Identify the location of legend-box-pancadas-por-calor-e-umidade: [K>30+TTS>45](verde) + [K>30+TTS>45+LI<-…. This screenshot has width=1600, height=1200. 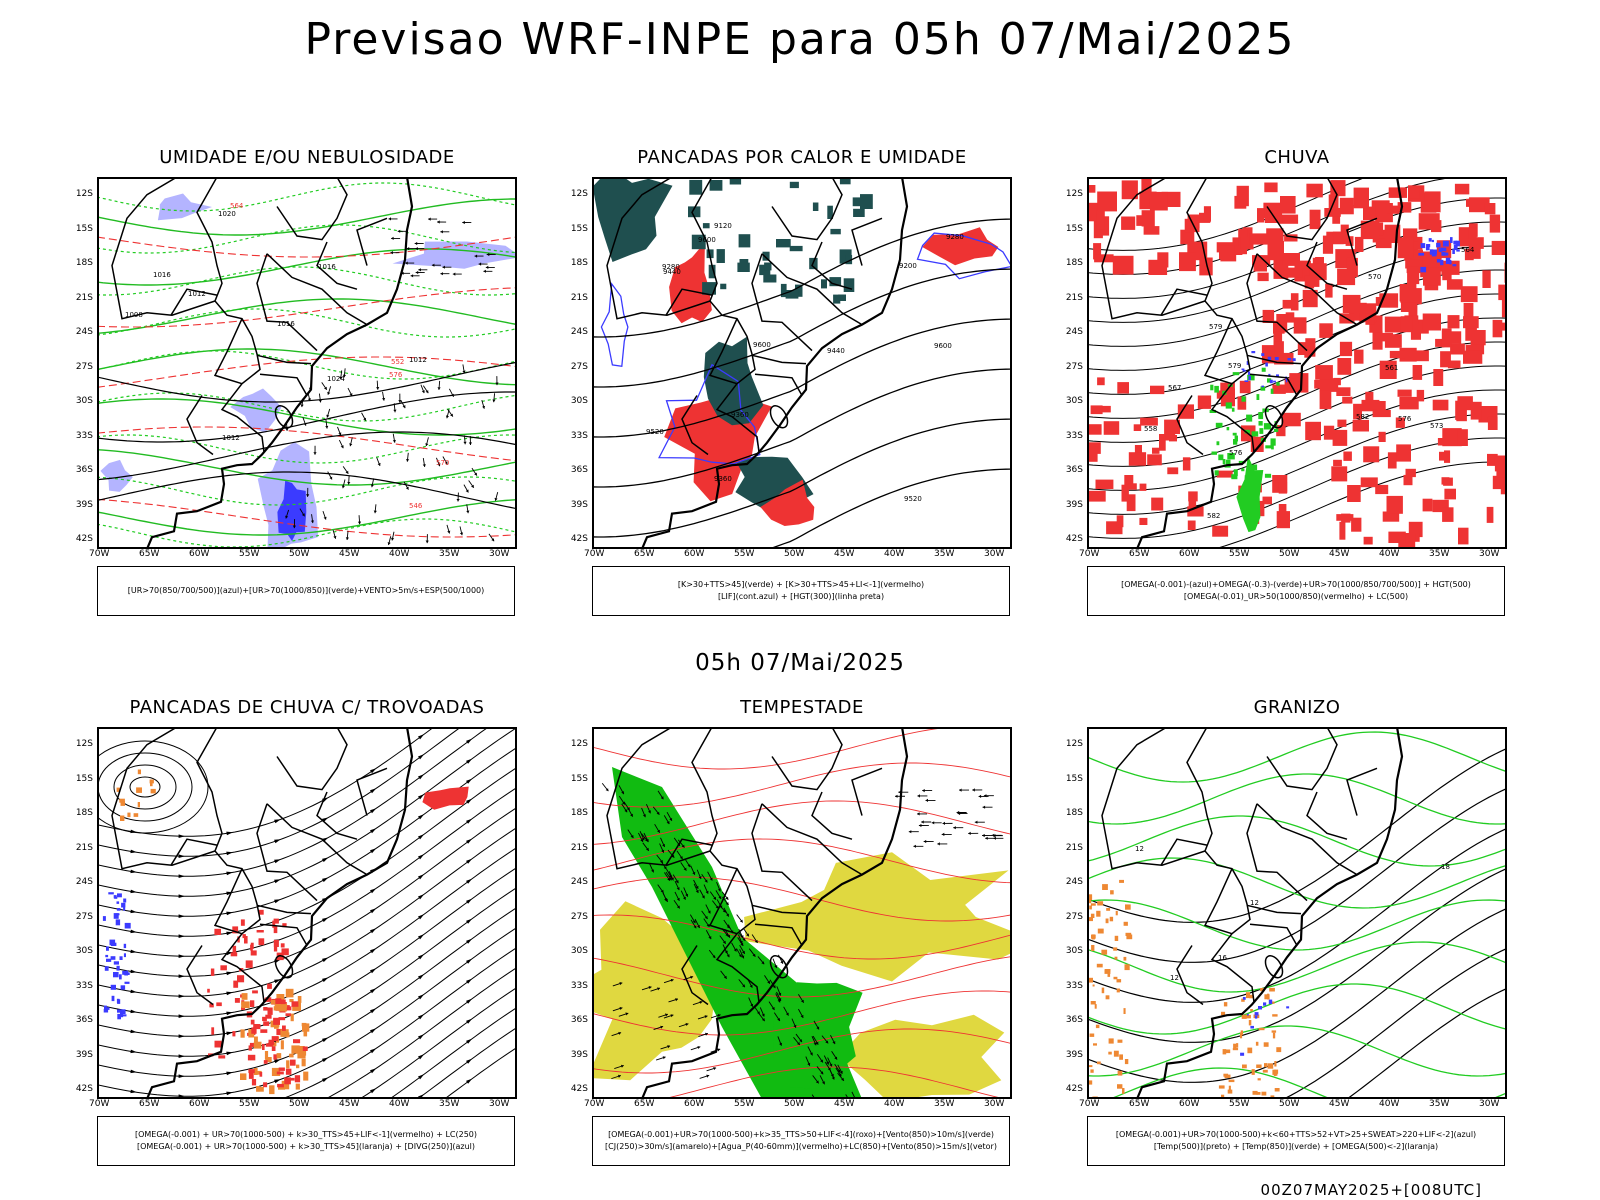
(801, 591).